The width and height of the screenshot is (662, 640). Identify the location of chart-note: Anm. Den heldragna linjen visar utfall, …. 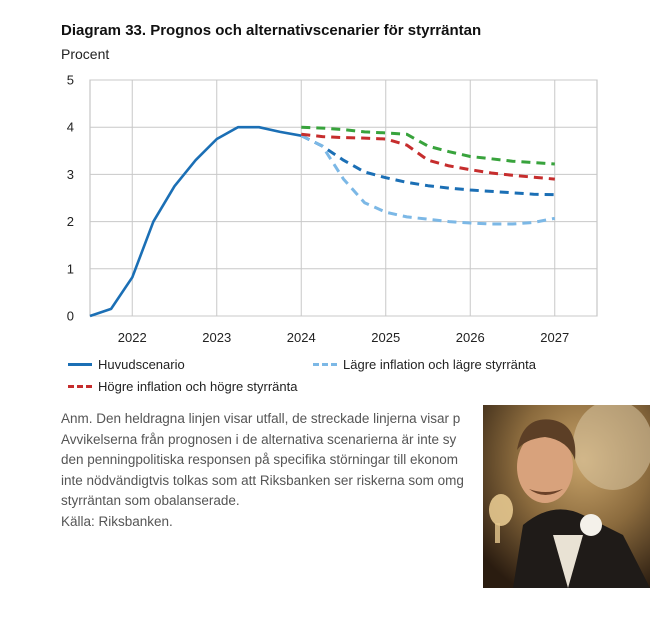
(262, 459).